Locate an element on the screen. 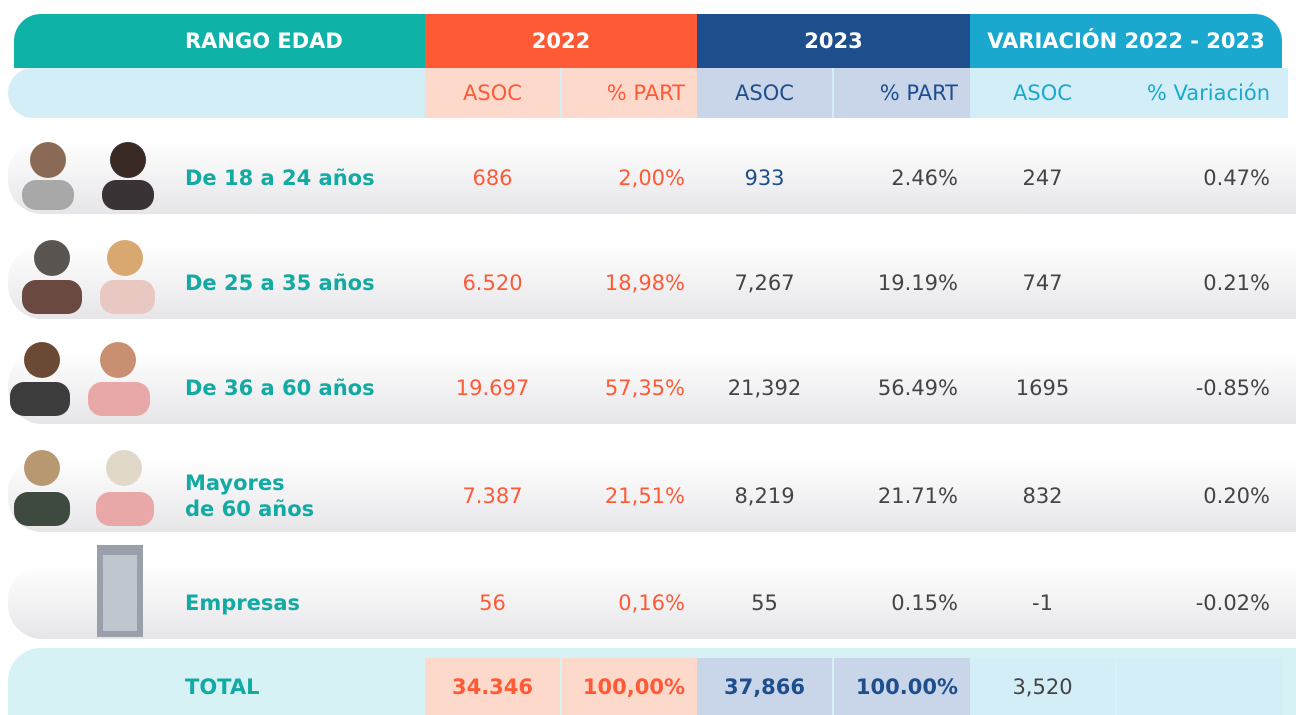  total-value: 100.00% is located at coordinates (906, 686).